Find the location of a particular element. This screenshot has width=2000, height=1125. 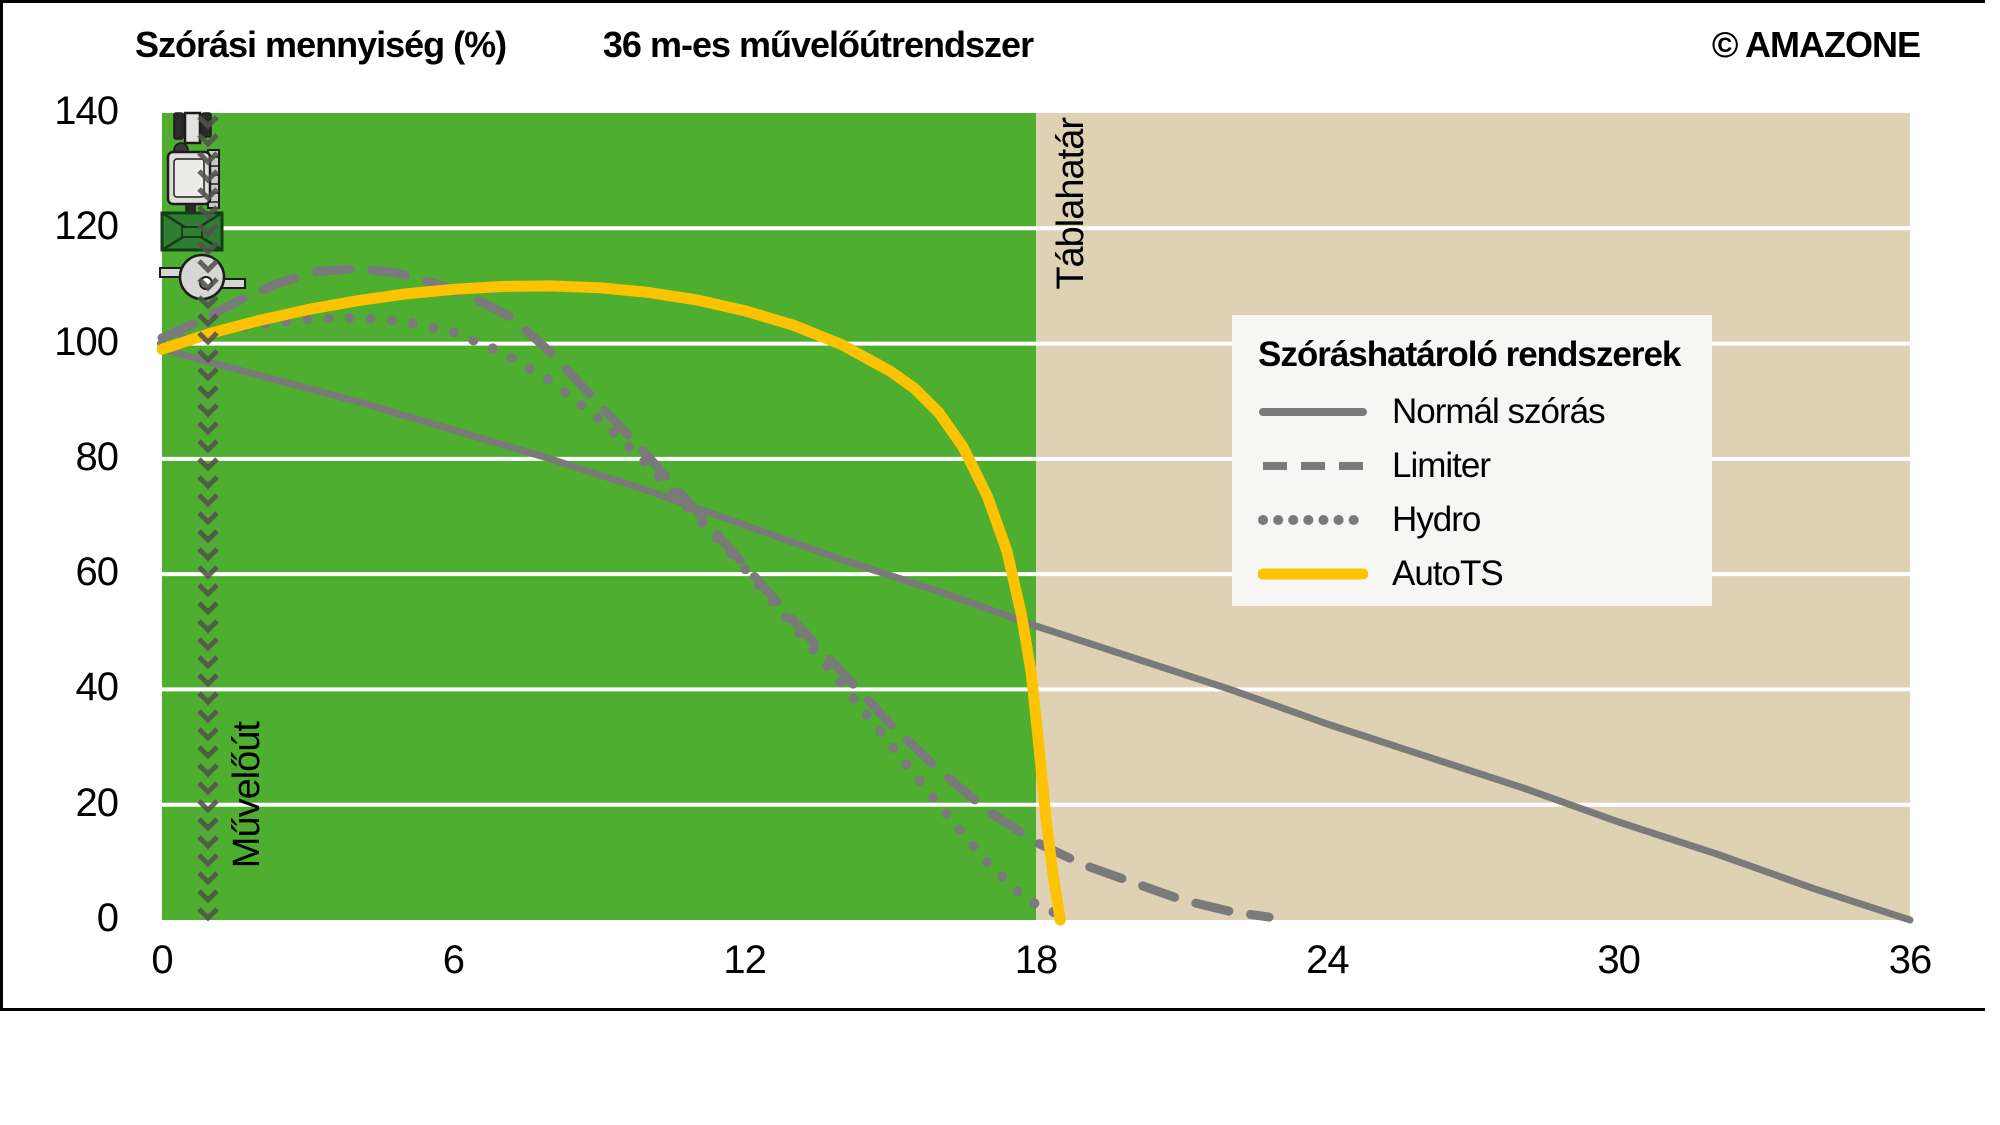

x-tick-label: 30 is located at coordinates (1618, 960).